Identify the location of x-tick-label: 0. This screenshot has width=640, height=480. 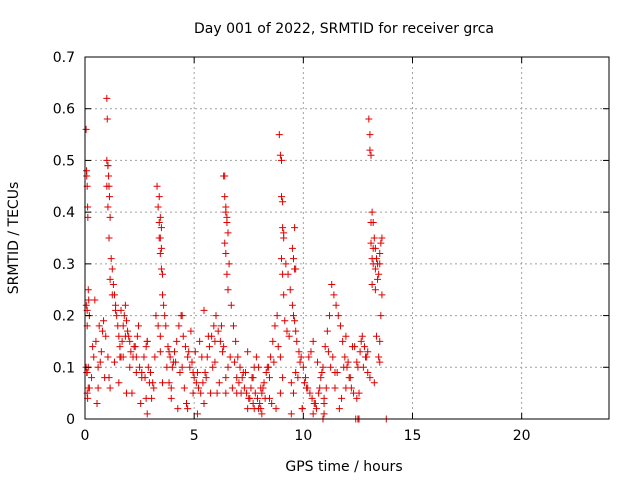
(85, 436).